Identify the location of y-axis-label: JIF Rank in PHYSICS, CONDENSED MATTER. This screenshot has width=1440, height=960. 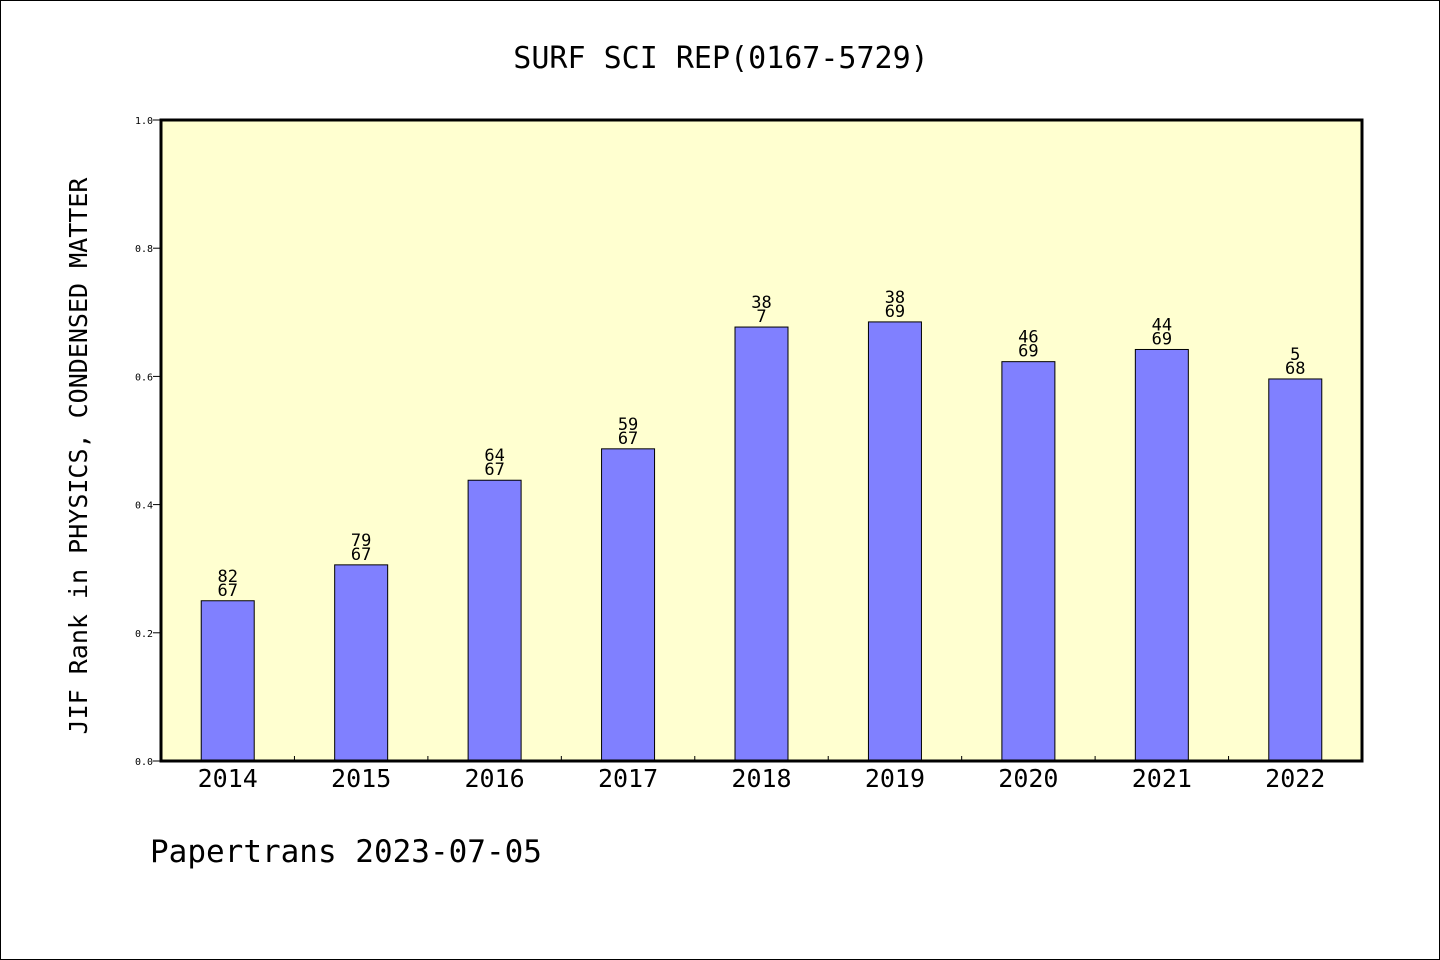
(78, 456).